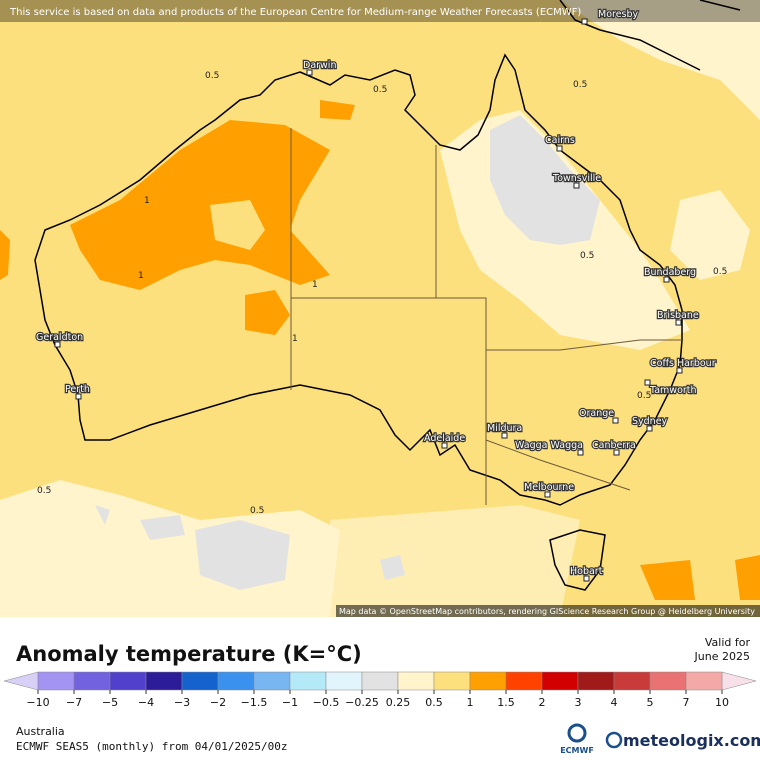 The width and height of the screenshot is (760, 760). What do you see at coordinates (560, 140) in the screenshot?
I see `city-label: Cairns` at bounding box center [560, 140].